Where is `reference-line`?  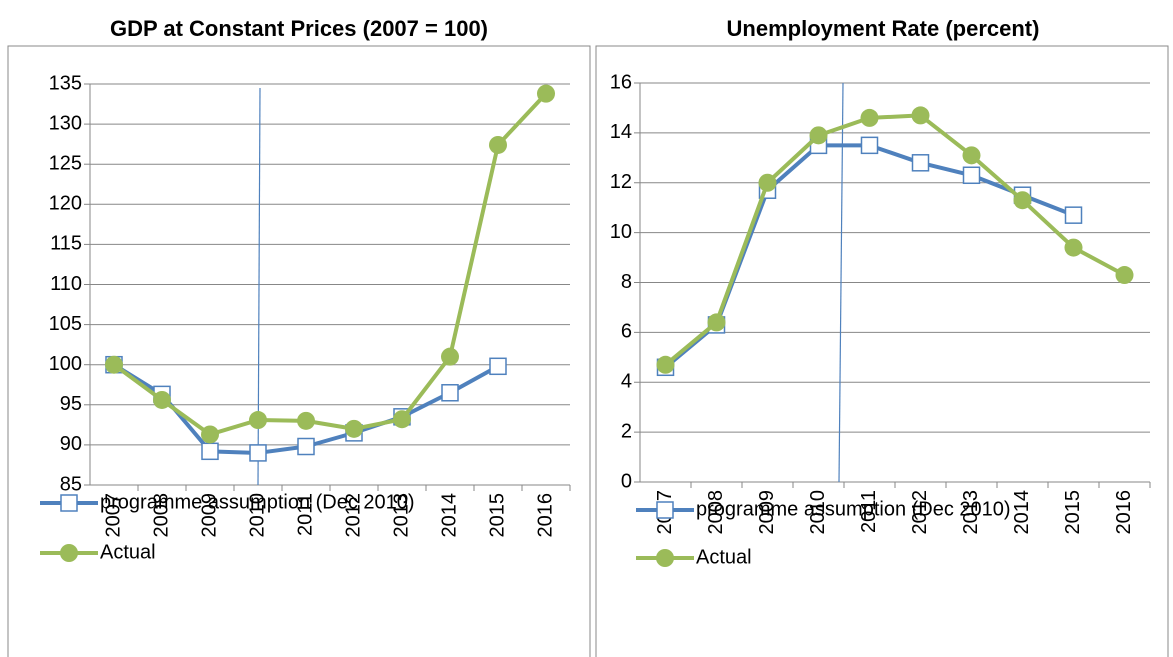
reference-line is located at coordinates (841, 282).